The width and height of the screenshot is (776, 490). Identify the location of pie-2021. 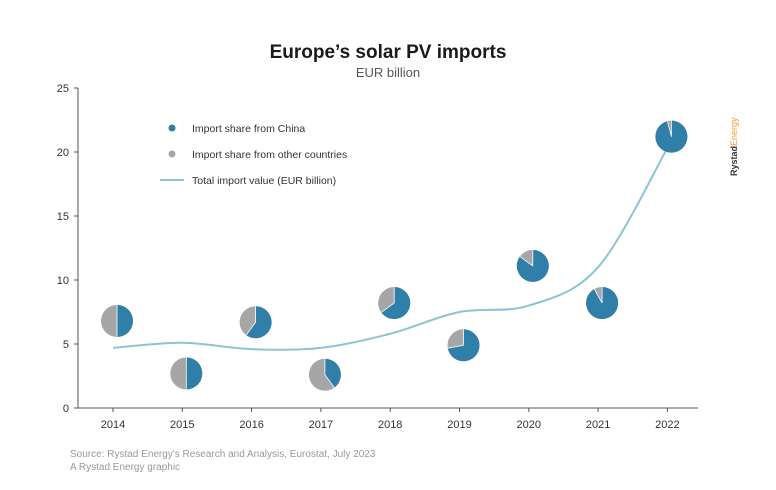
(602, 303).